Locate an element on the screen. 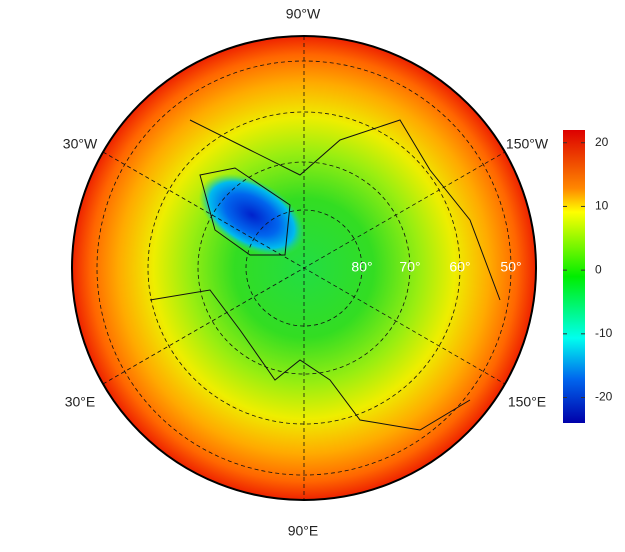  colorbar-tick-label: -20 is located at coordinates (604, 397).